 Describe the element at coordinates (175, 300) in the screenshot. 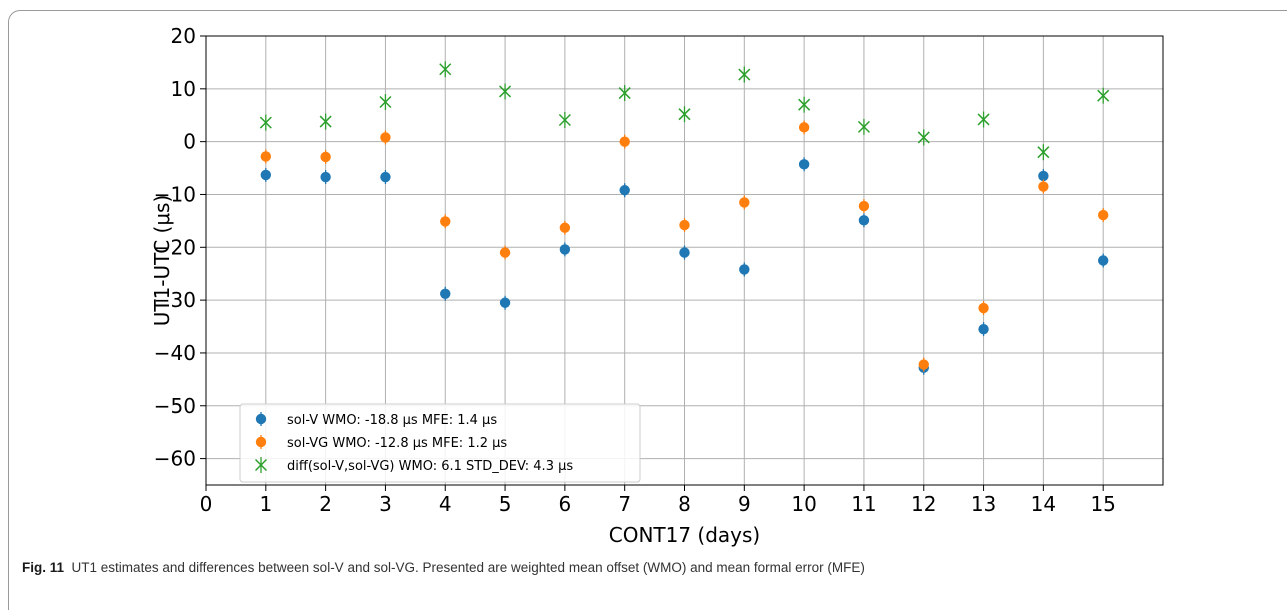

I see `y-tick-label: −30` at that location.